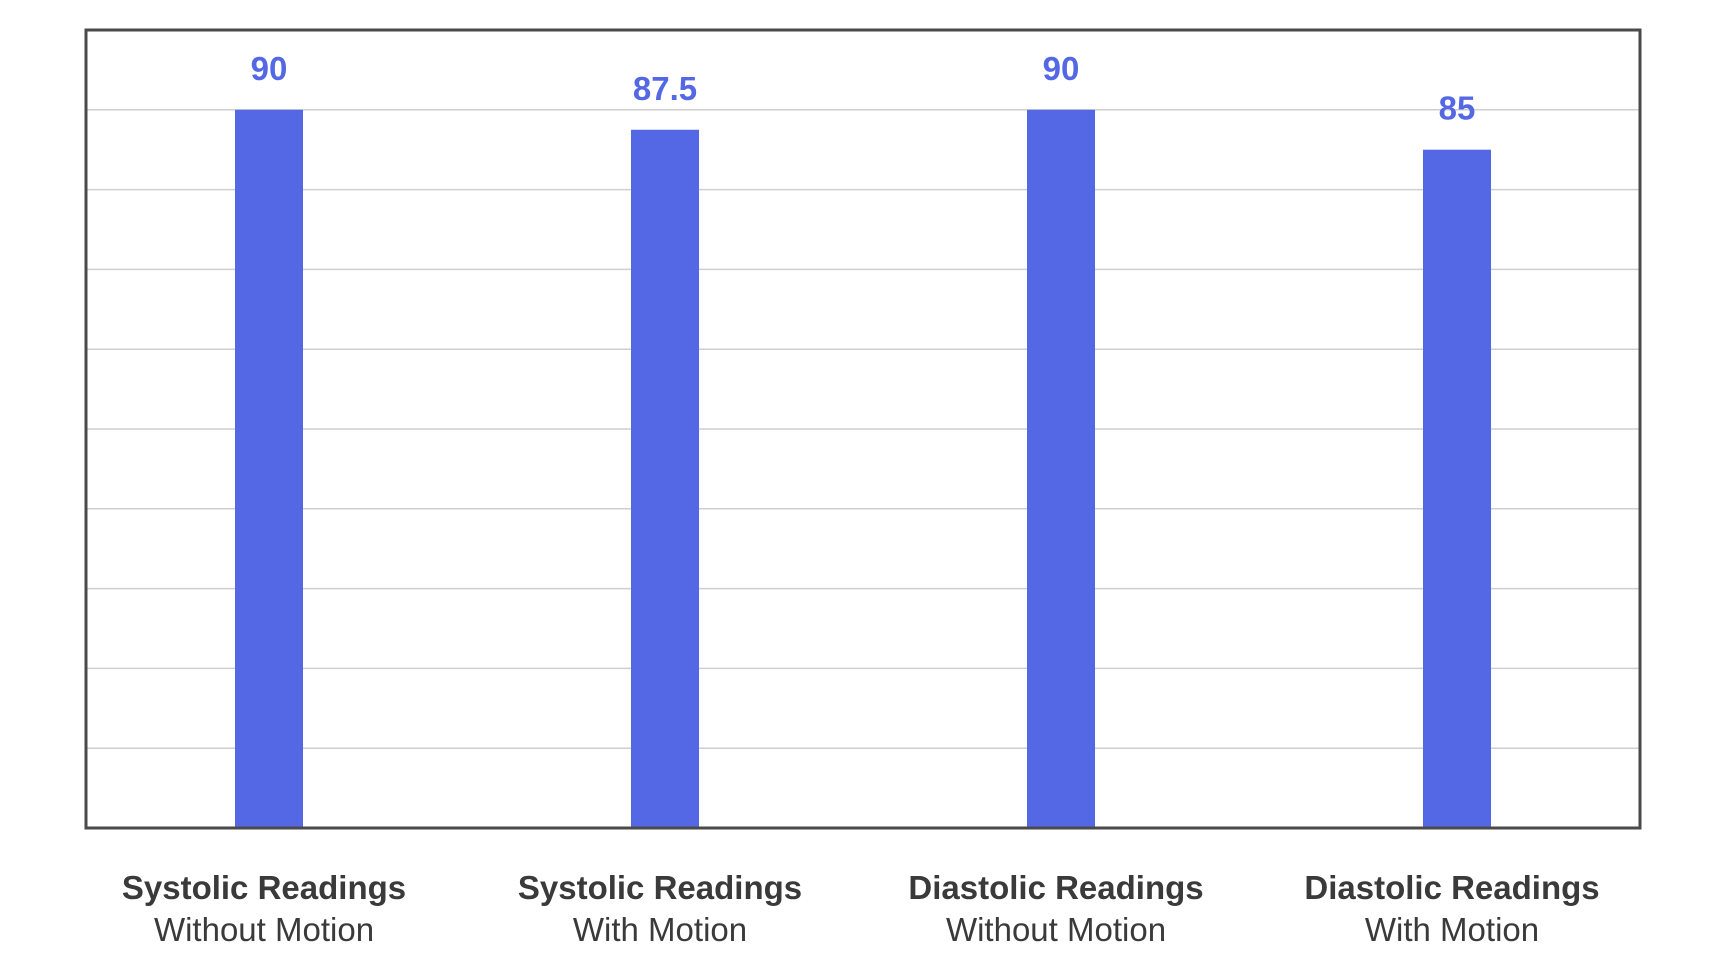 The width and height of the screenshot is (1712, 969). Describe the element at coordinates (1457, 108) in the screenshot. I see `data-label: 85` at that location.